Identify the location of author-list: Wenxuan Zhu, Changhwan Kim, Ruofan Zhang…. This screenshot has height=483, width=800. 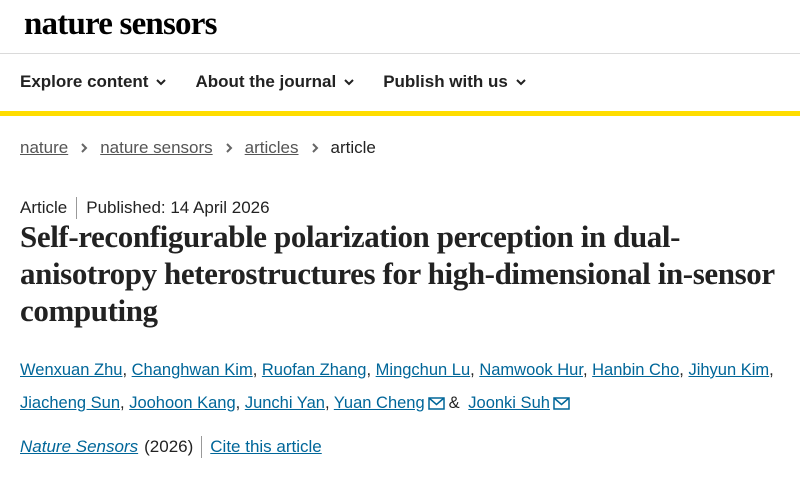
(409, 387).